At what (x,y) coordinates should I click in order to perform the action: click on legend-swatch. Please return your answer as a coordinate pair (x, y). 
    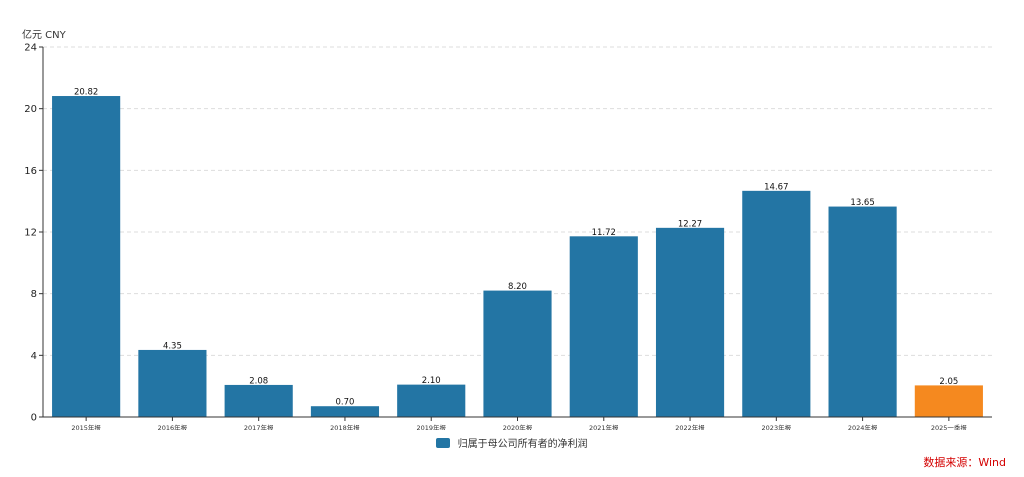
    Looking at the image, I should click on (443, 443).